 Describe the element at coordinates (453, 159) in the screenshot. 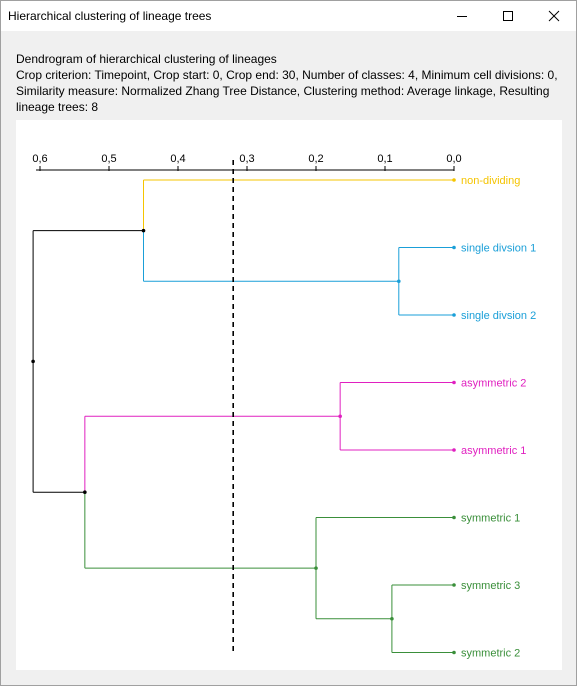

I see `axis-tick-label: 0,0` at that location.